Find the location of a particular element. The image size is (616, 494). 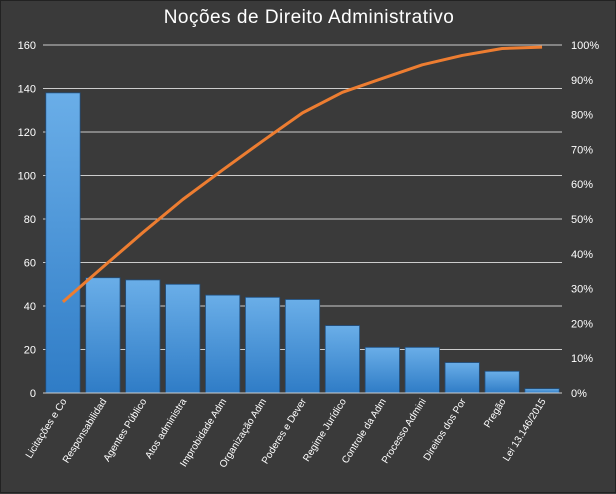

x-tick-label: Processo Admini is located at coordinates (404, 431).